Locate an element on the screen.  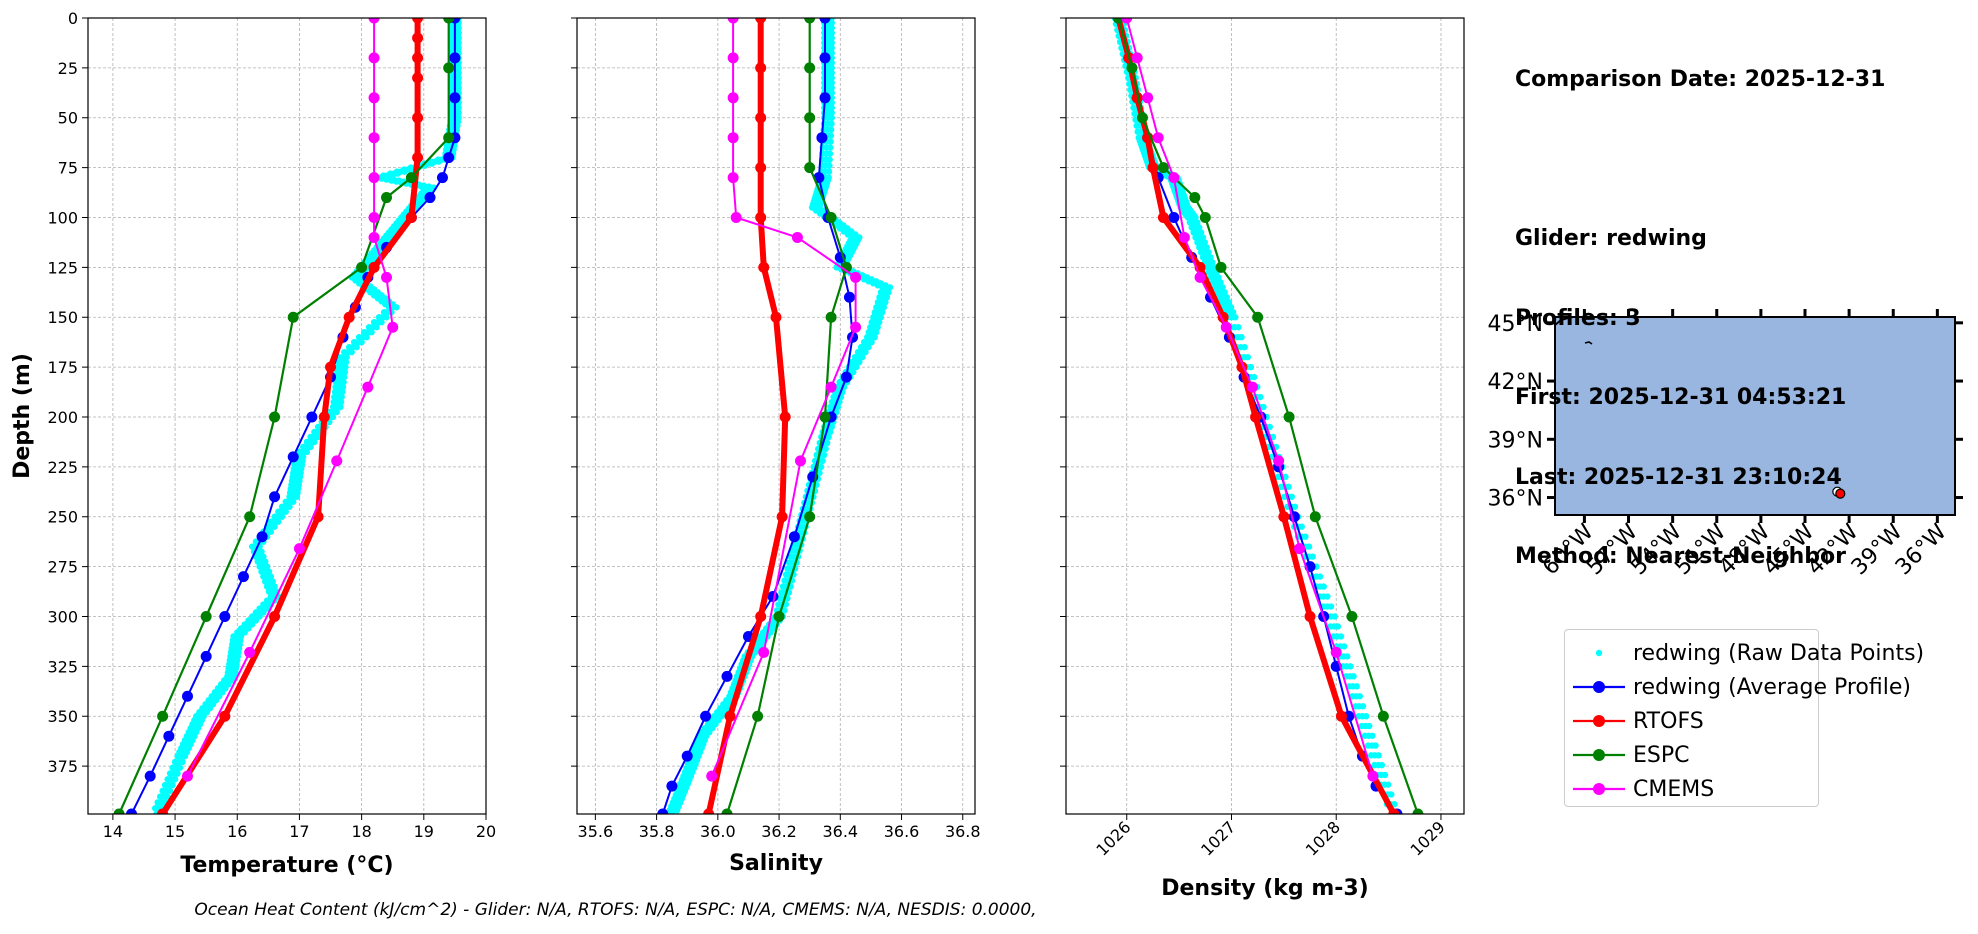
y-tick-label: 175 is located at coordinates (62, 367).